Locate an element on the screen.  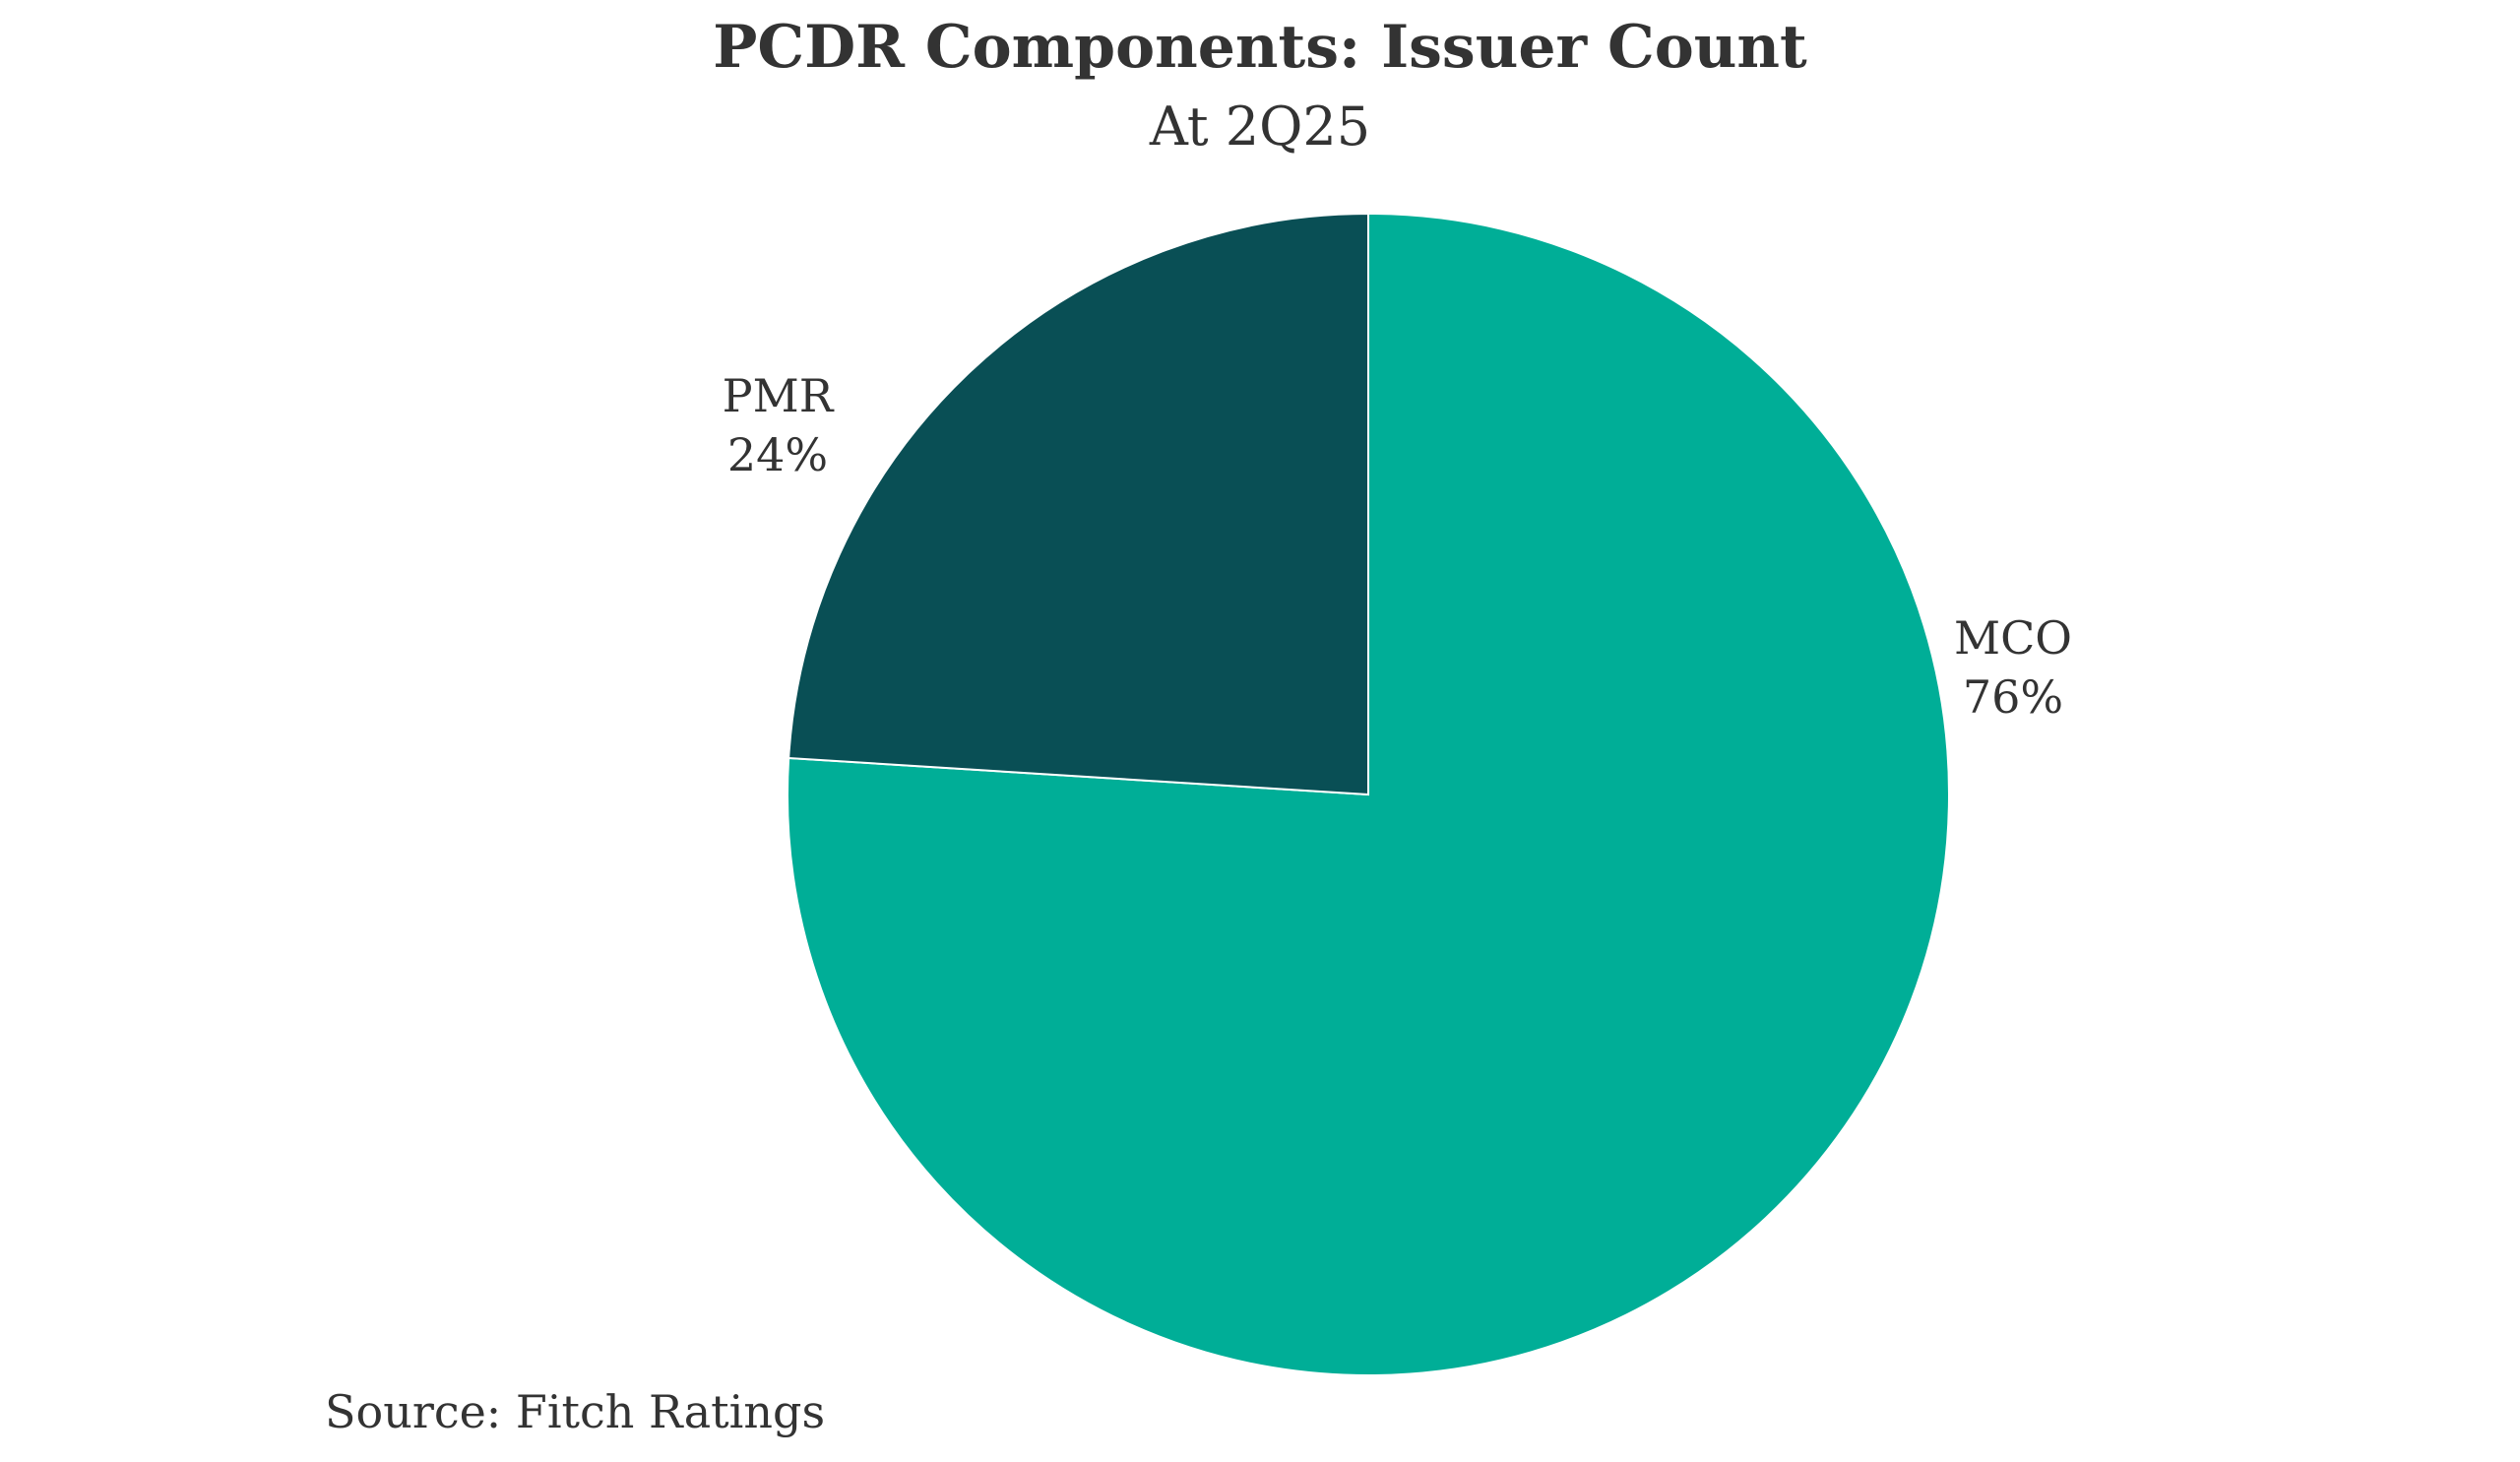
slice-label-mco-value: 76% is located at coordinates (2013, 697).